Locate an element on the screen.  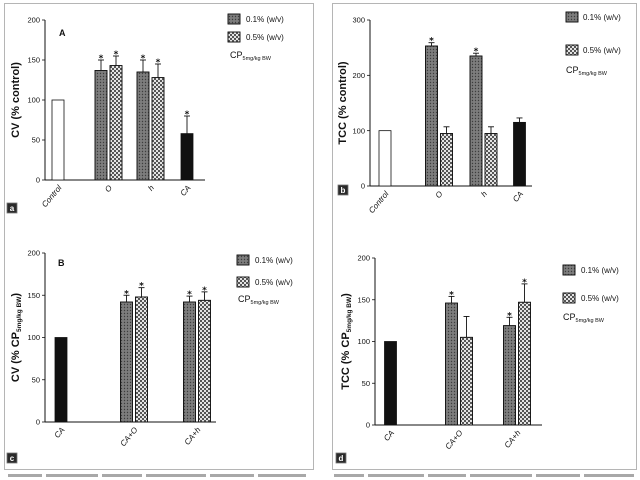
panel-tag: b is located at coordinates (343, 190).